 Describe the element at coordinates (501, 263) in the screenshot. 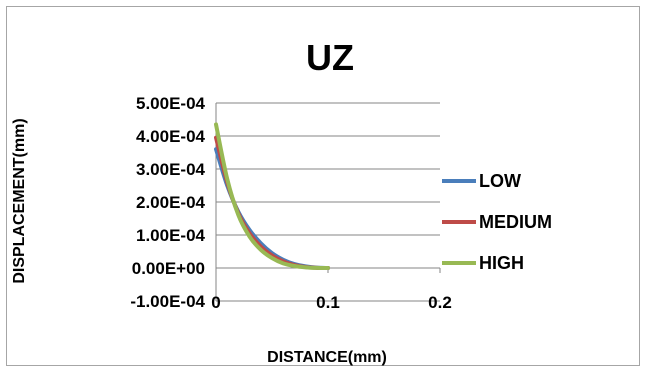

I see `legend-label-high: HIGH` at that location.